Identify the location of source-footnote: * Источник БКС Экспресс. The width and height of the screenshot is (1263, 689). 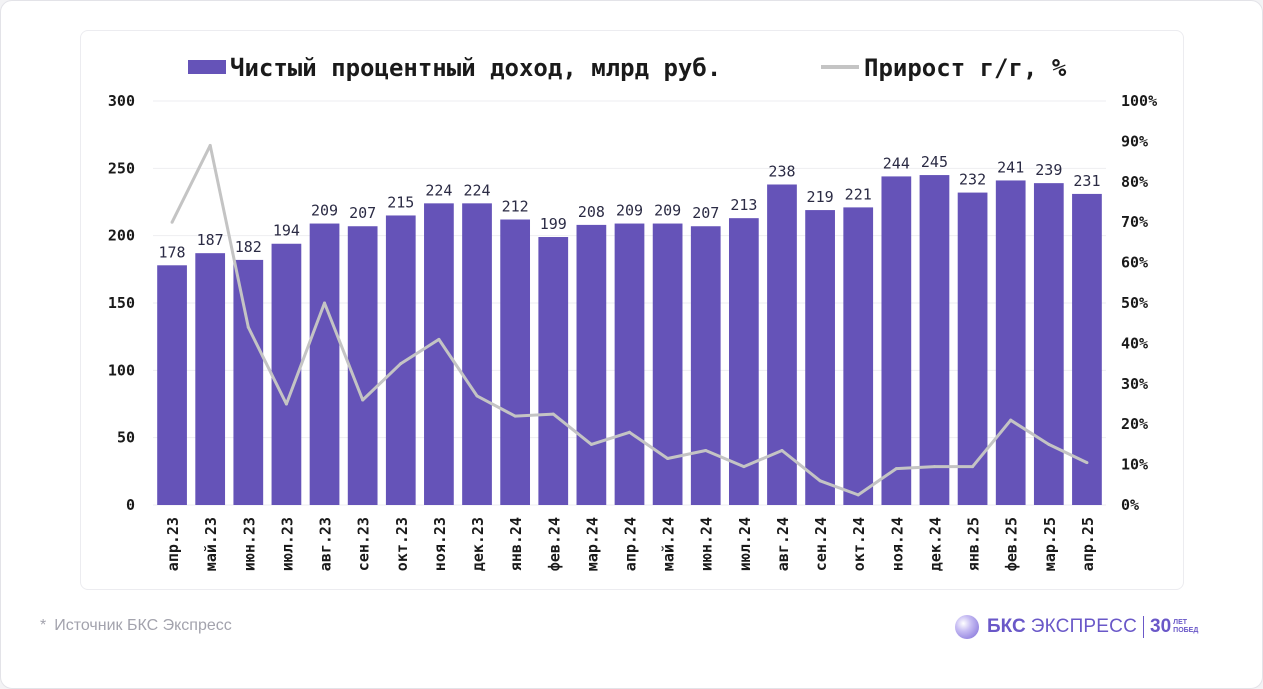
(136, 626).